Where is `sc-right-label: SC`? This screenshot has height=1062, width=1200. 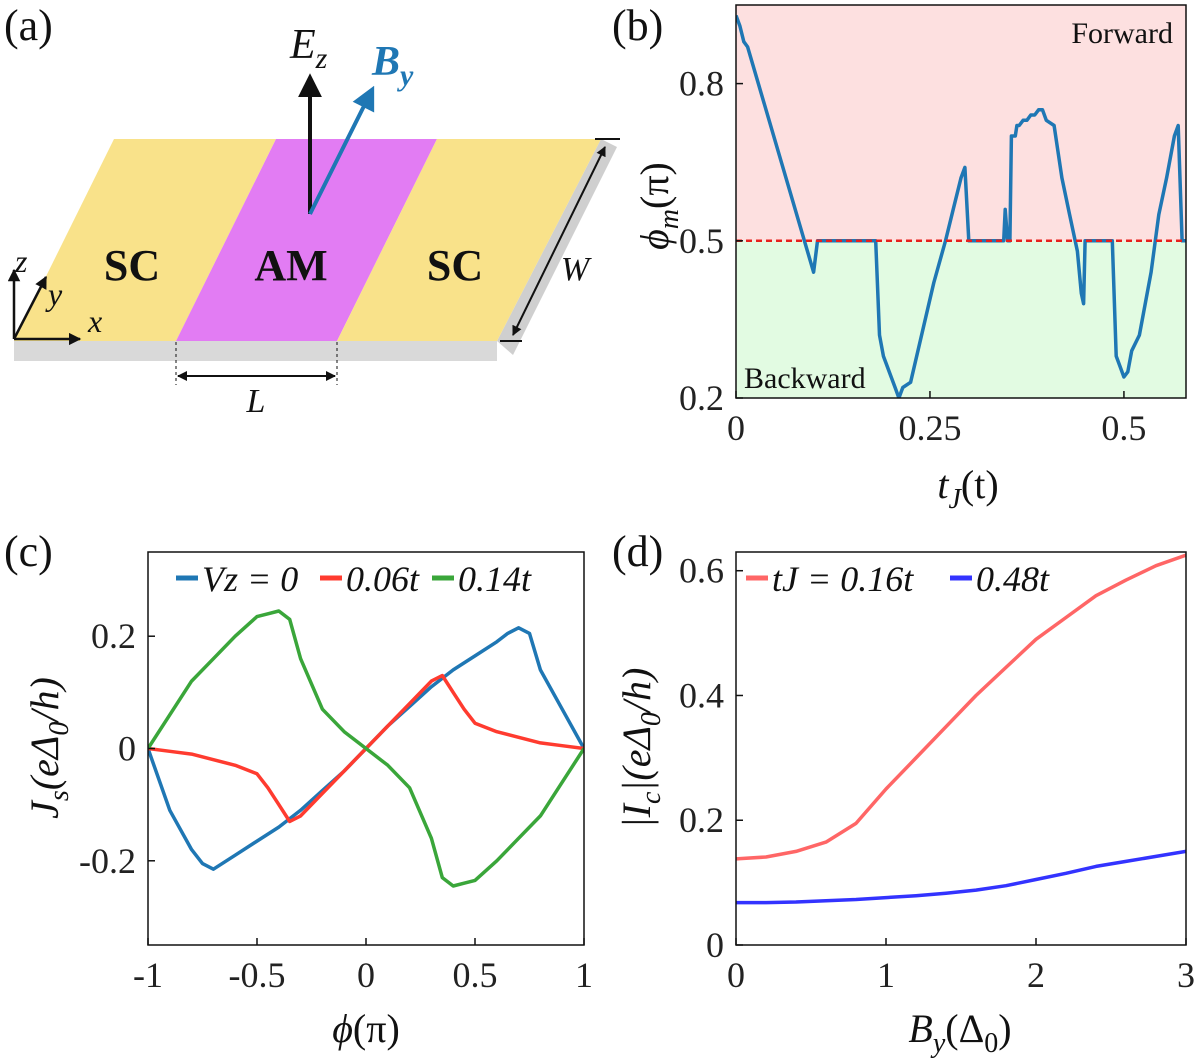 sc-right-label: SC is located at coordinates (455, 265).